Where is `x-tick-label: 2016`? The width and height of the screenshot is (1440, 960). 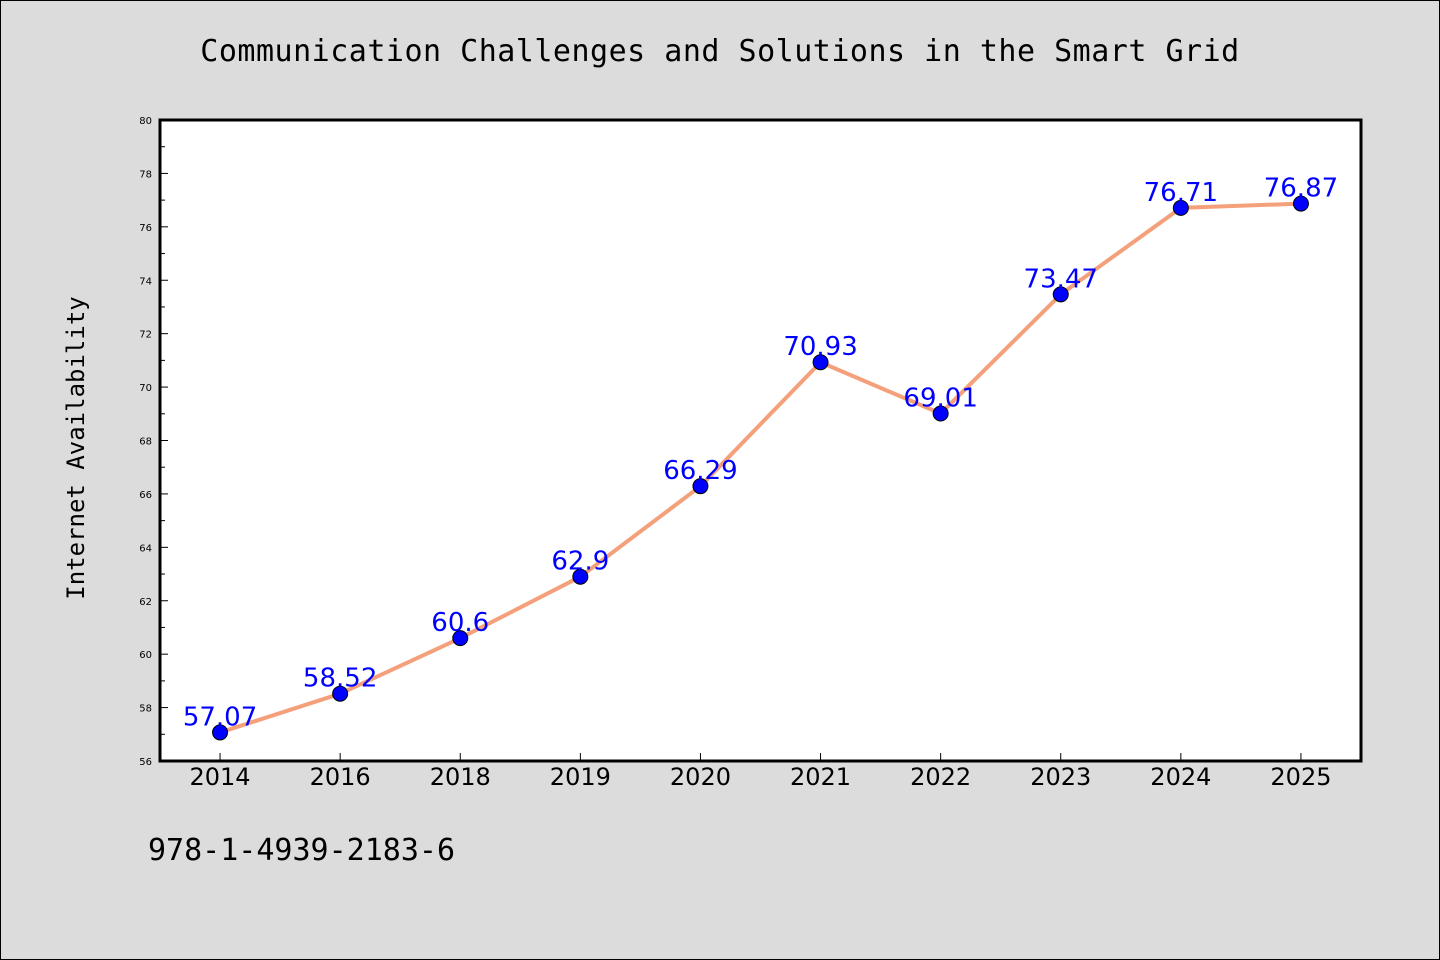 x-tick-label: 2016 is located at coordinates (340, 777).